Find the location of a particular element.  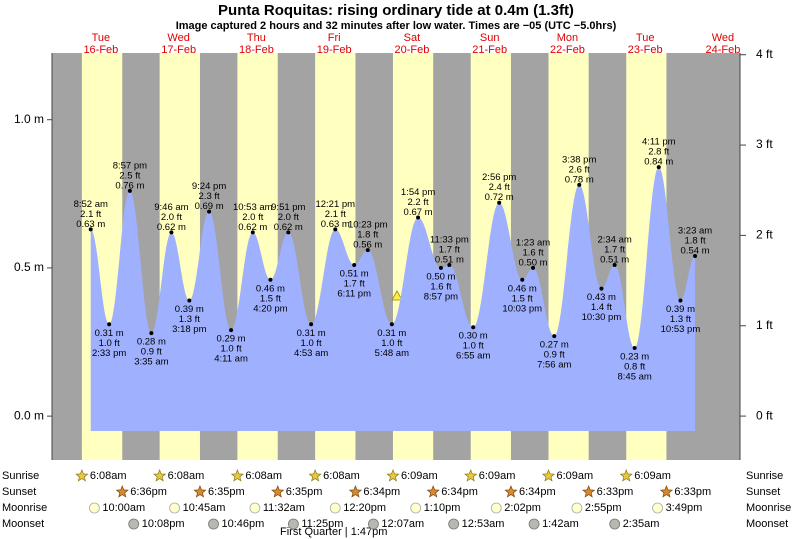

date-label: 19-Feb is located at coordinates (334, 50).